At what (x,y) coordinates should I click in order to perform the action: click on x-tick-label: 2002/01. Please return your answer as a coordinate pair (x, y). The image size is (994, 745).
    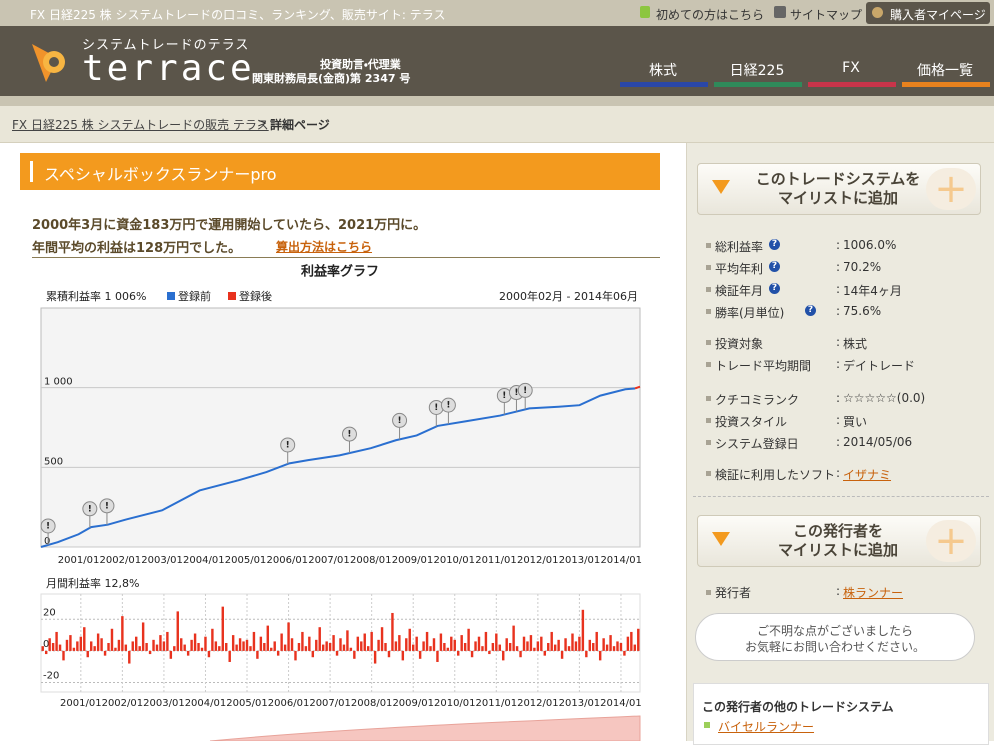
    Looking at the image, I should click on (121, 560).